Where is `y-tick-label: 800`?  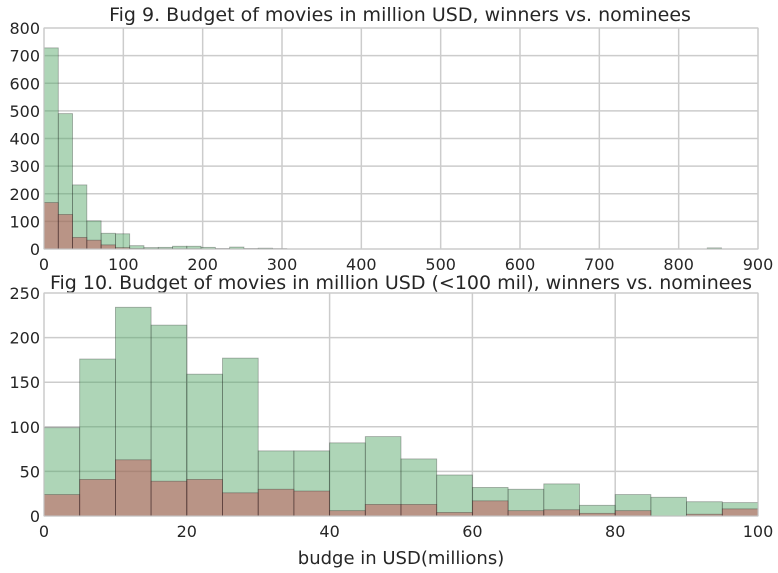 y-tick-label: 800 is located at coordinates (24, 28).